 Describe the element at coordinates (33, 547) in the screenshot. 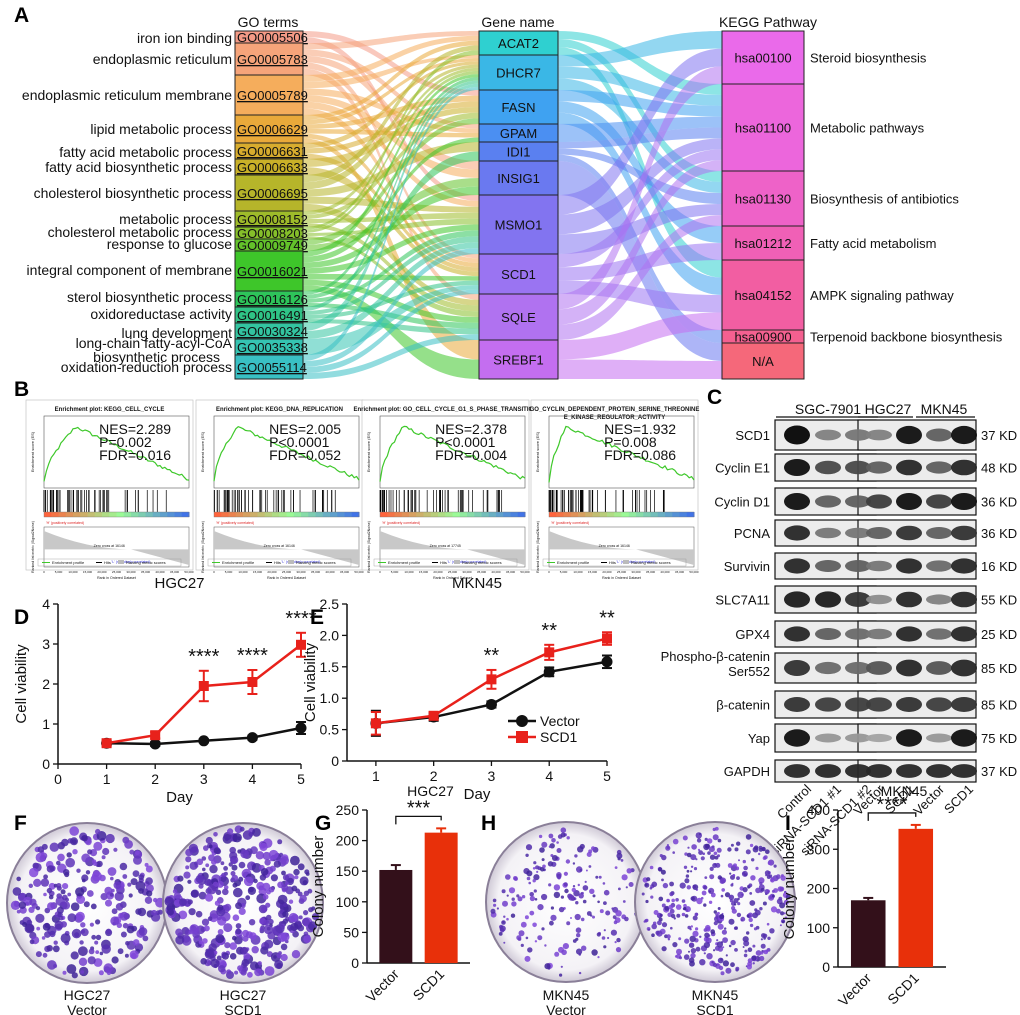

I see `metric-axis-label: Ranked list metric (Signal2Noise)` at that location.